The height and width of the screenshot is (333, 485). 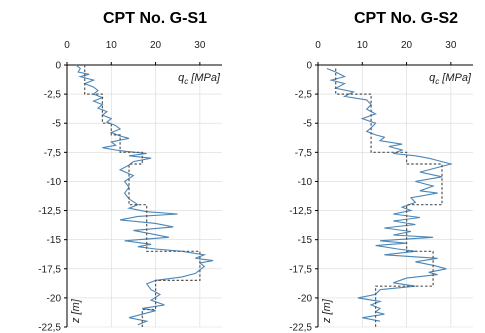 What do you see at coordinates (155, 18) in the screenshot?
I see `chart-title: CPT No. G-S1` at bounding box center [155, 18].